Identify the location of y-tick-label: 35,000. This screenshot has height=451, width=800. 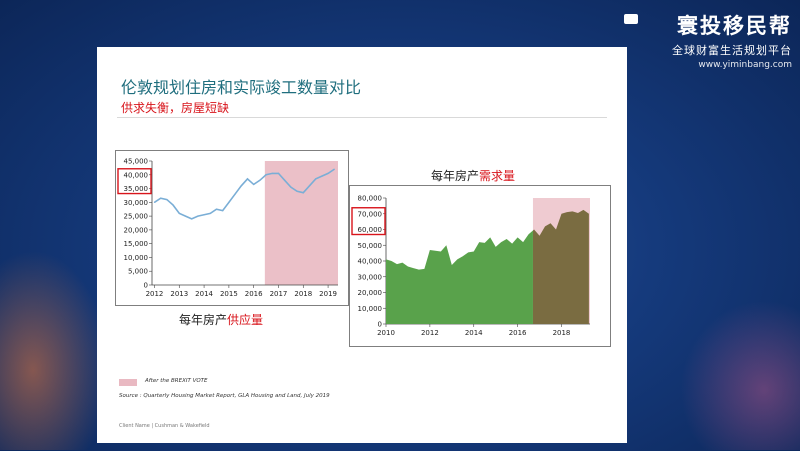
(136, 189).